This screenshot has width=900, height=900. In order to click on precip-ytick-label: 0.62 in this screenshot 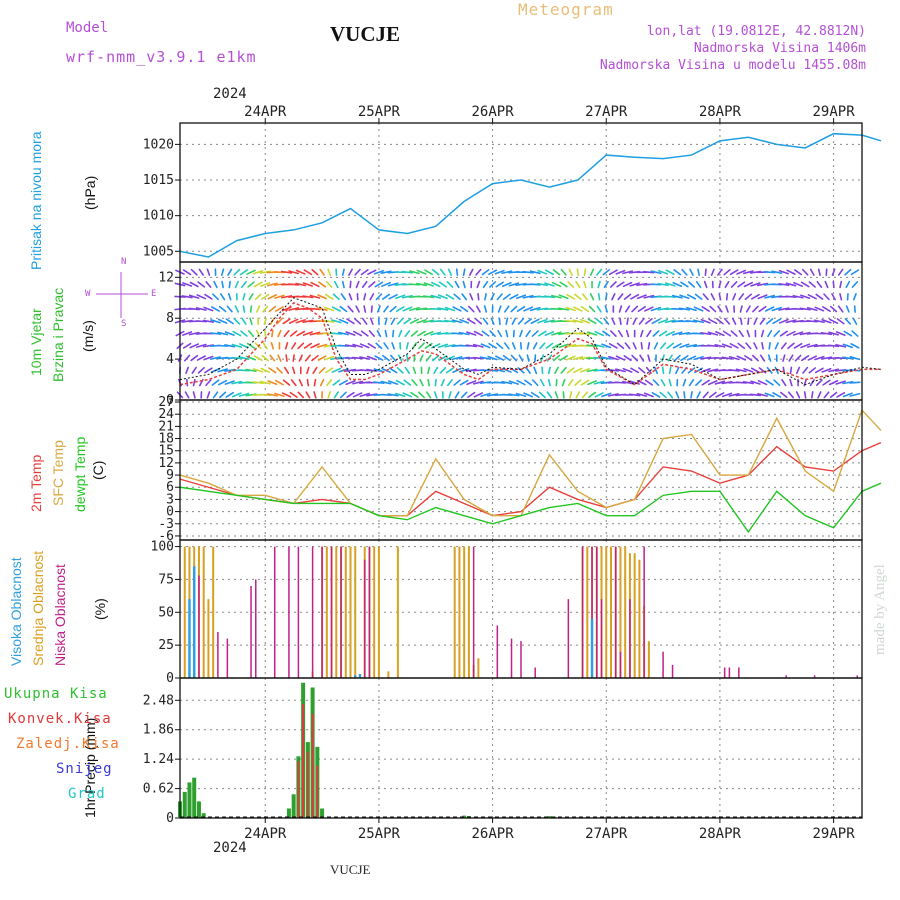, I will do `click(158, 789)`.